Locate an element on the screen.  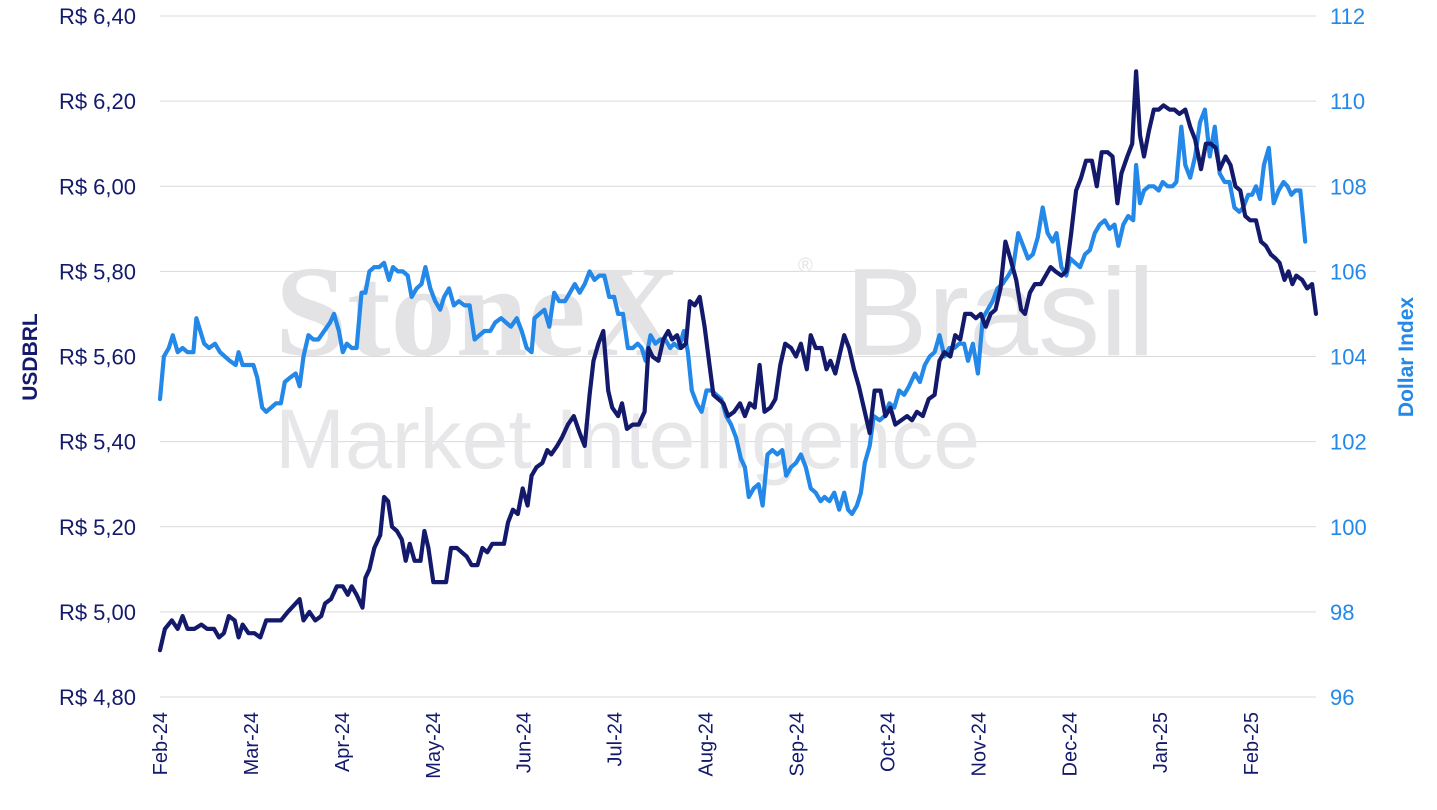
x-tick-label: Sep-24 is located at coordinates (797, 744).